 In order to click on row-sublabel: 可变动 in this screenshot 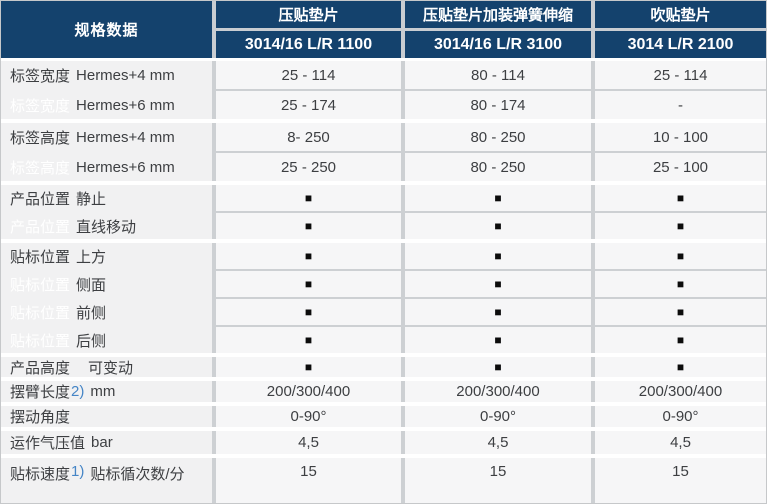, I will do `click(111, 368)`.